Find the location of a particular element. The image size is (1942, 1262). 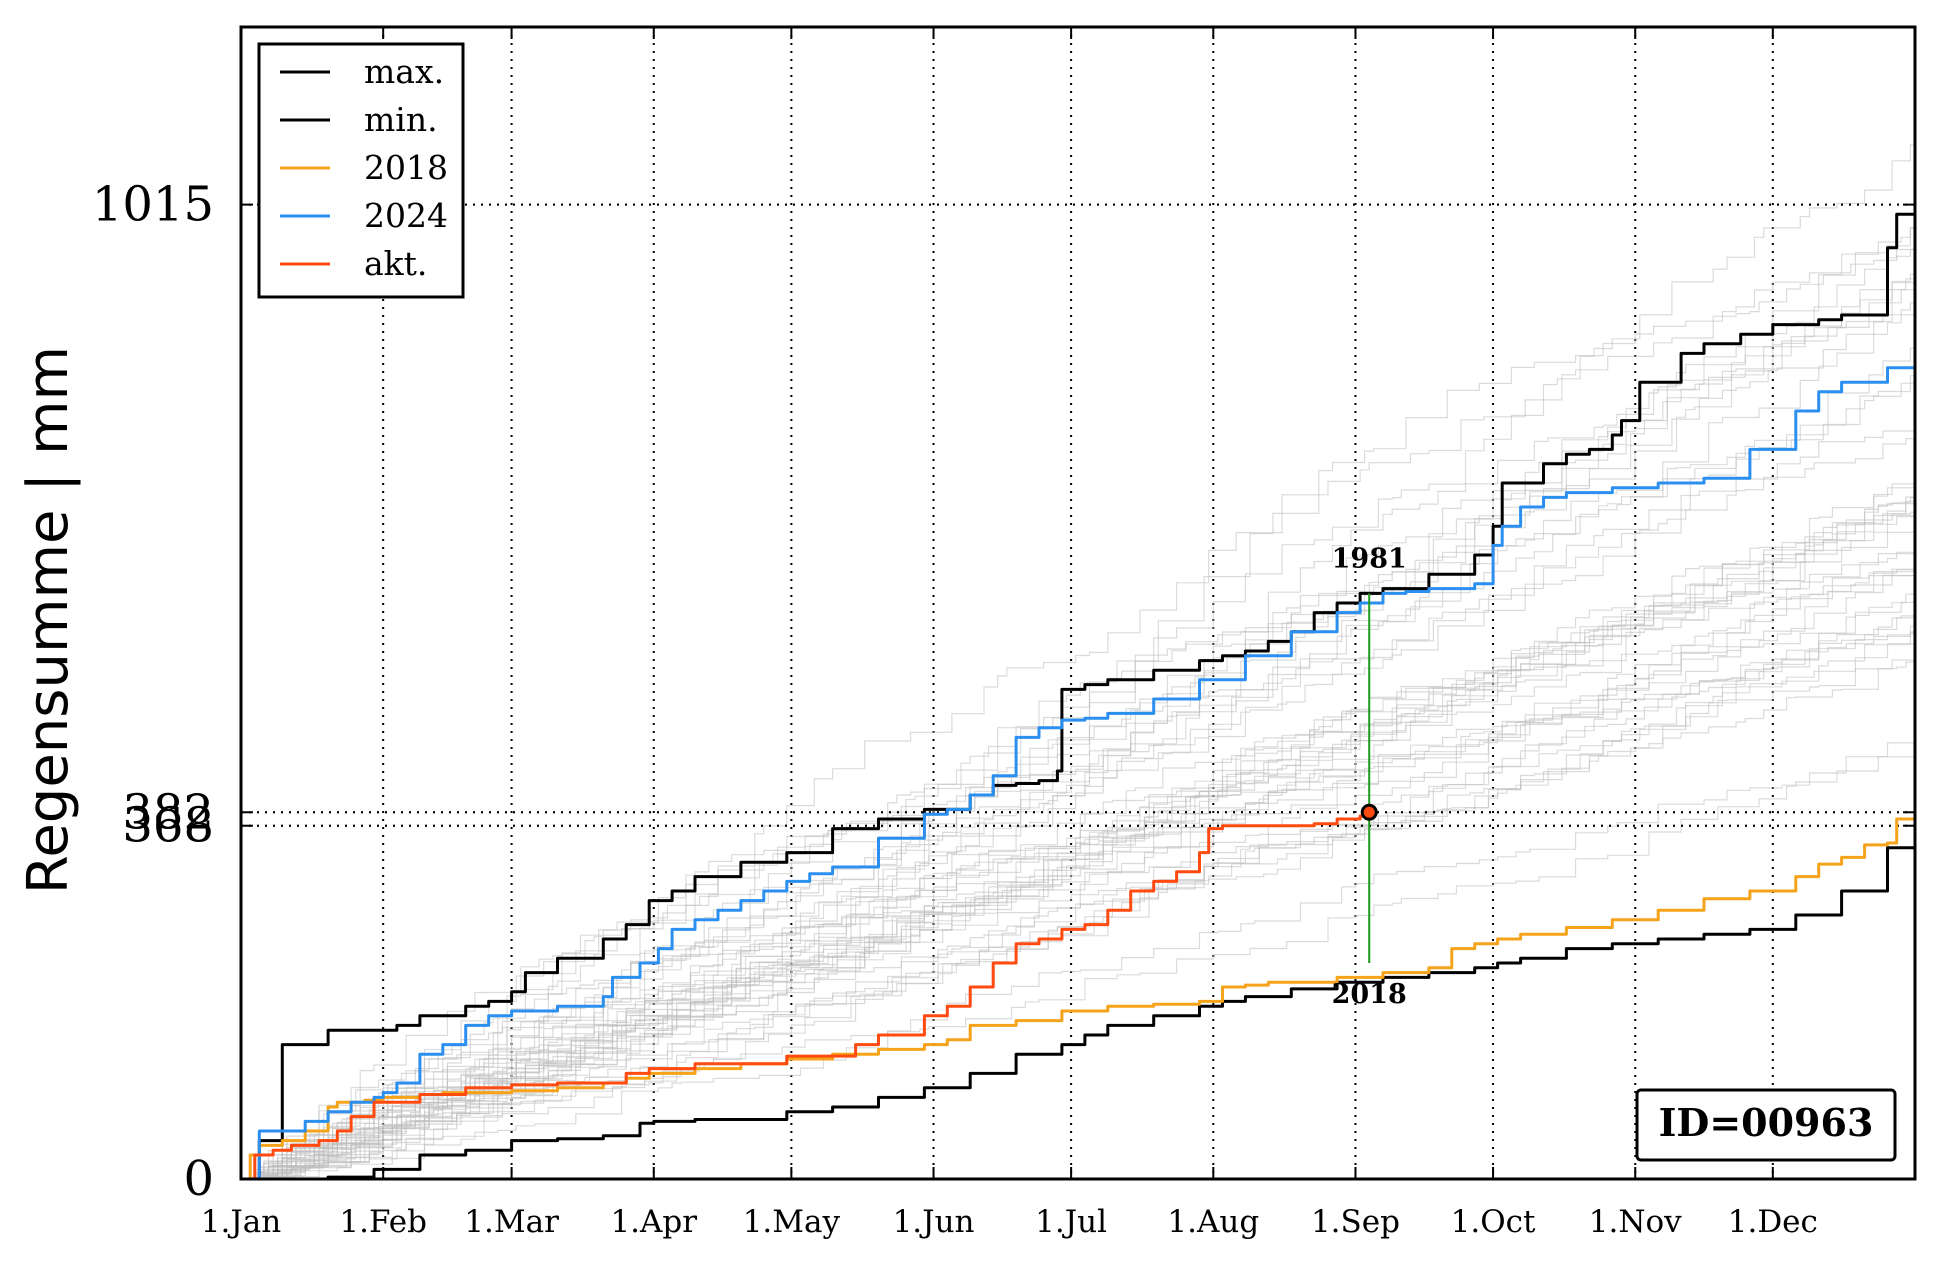

legend-frame is located at coordinates (361, 170).